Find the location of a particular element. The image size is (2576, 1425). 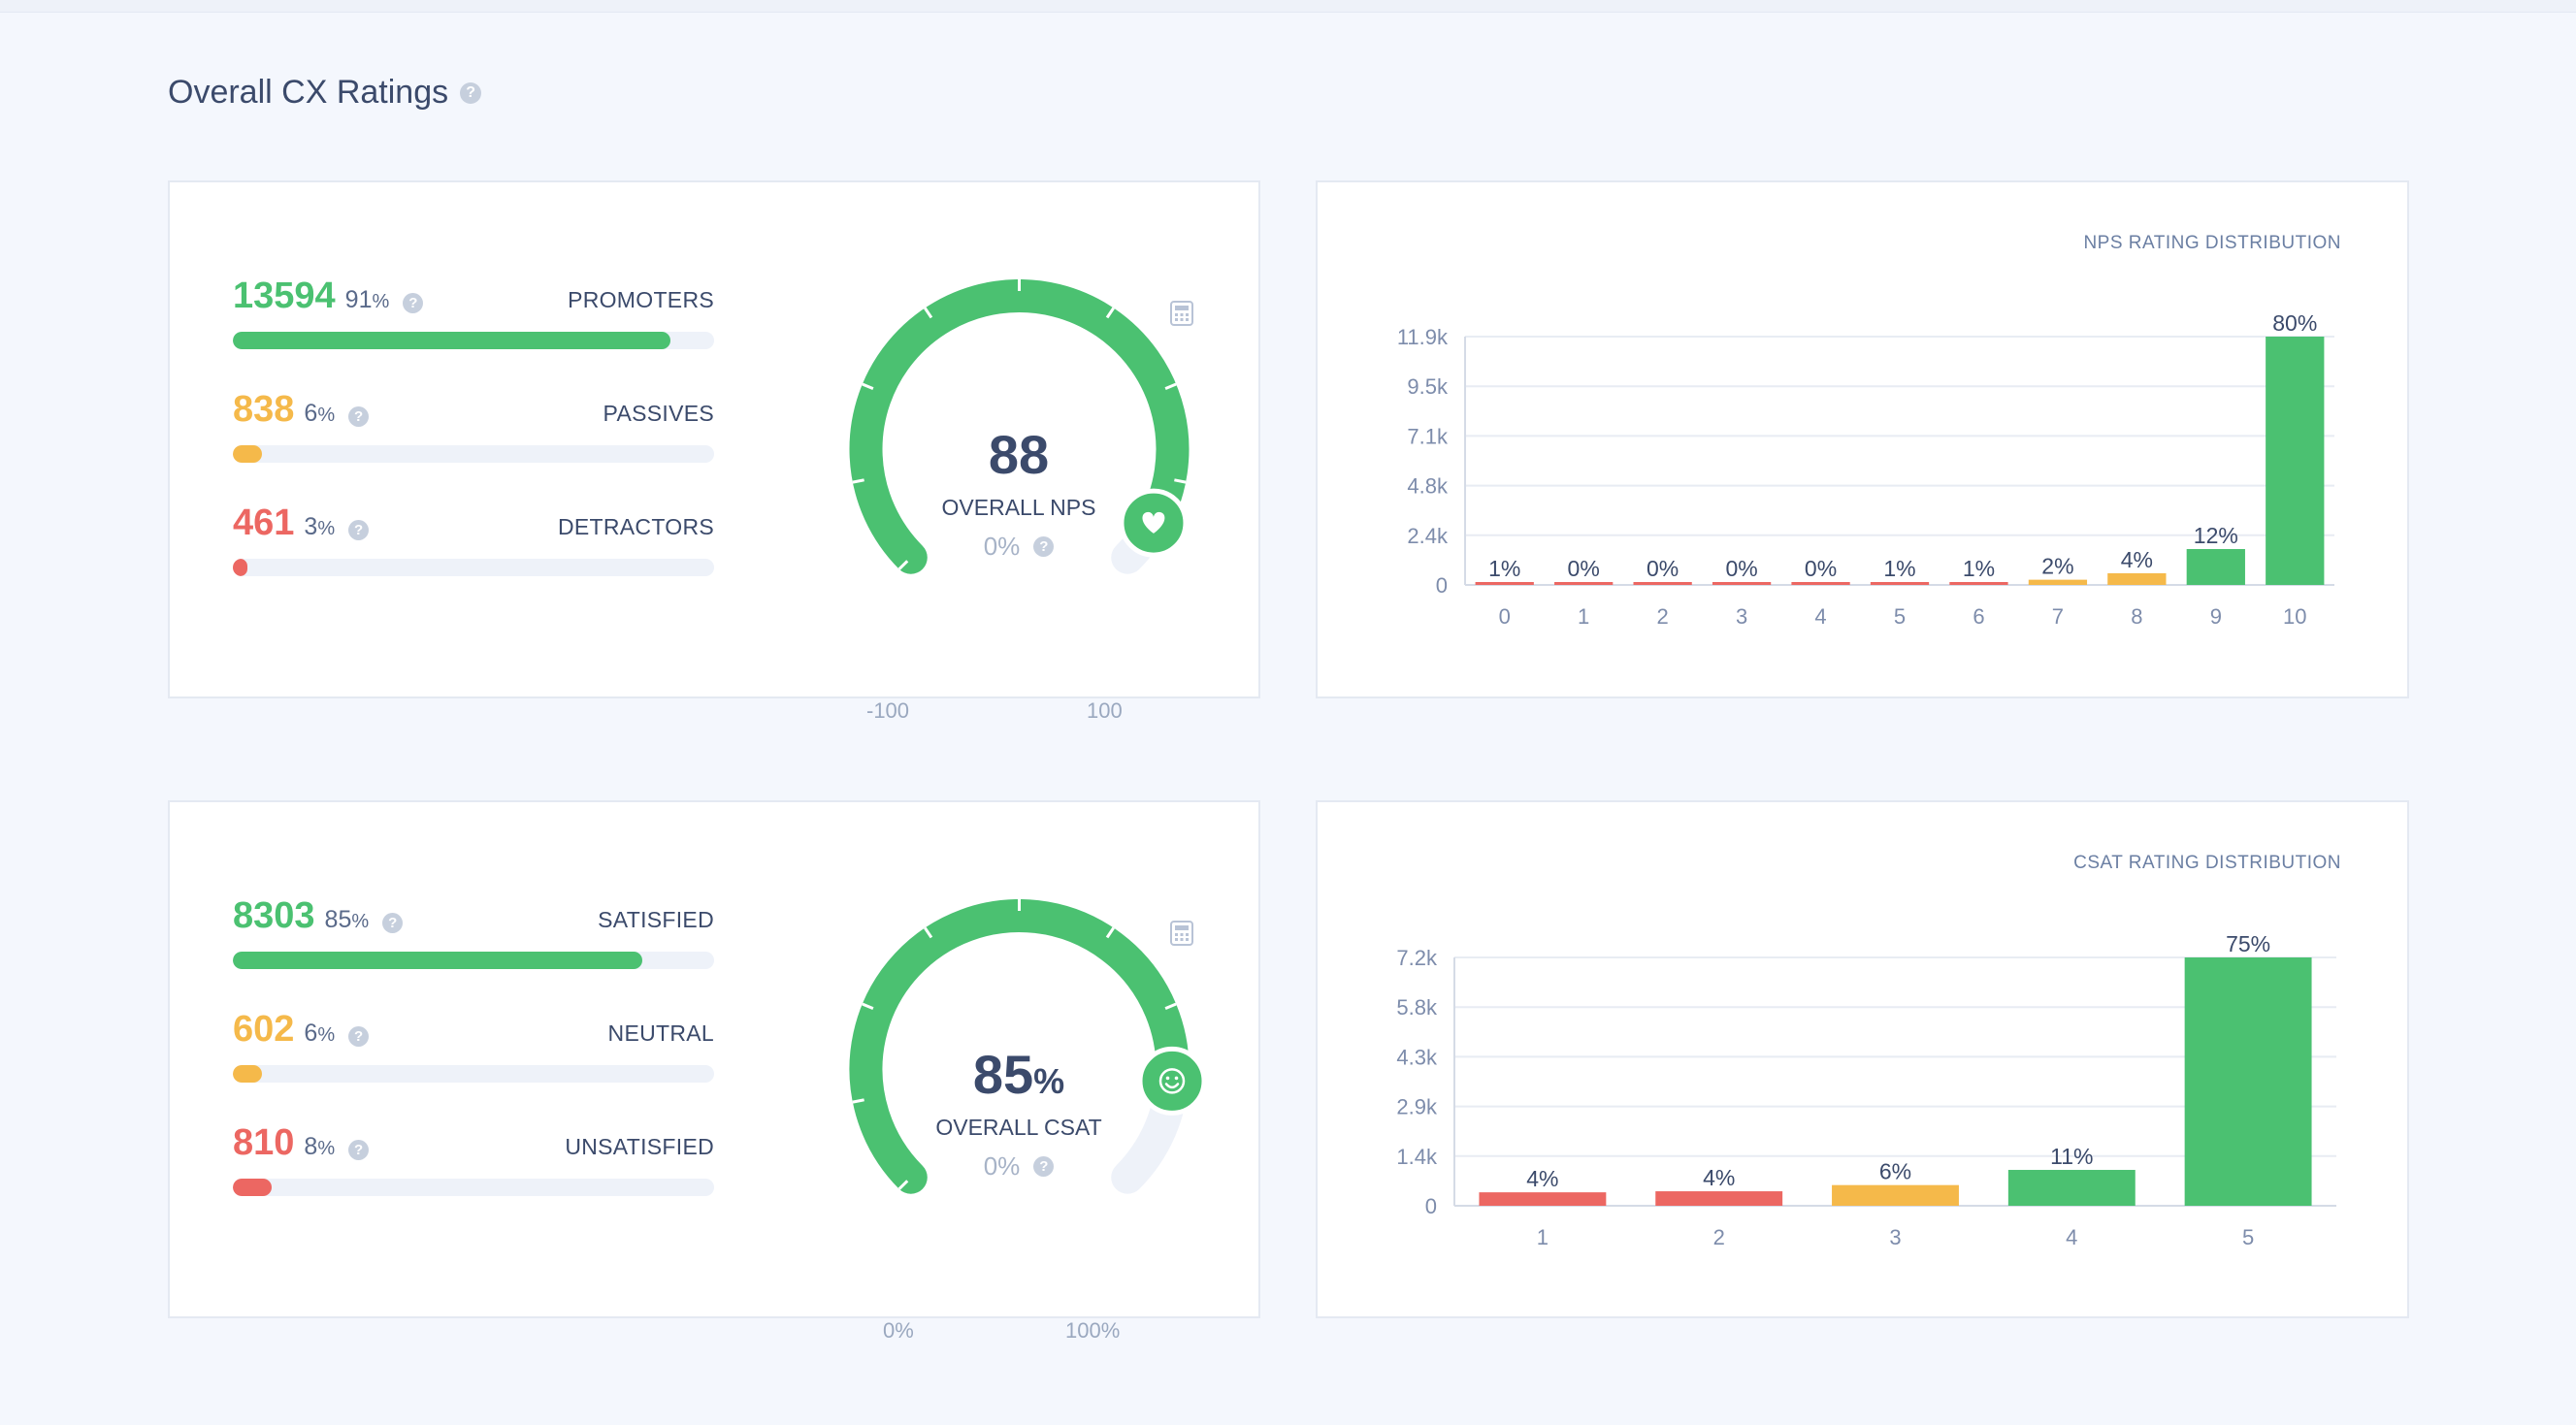

nps-gauge-min: -100 is located at coordinates (888, 710).